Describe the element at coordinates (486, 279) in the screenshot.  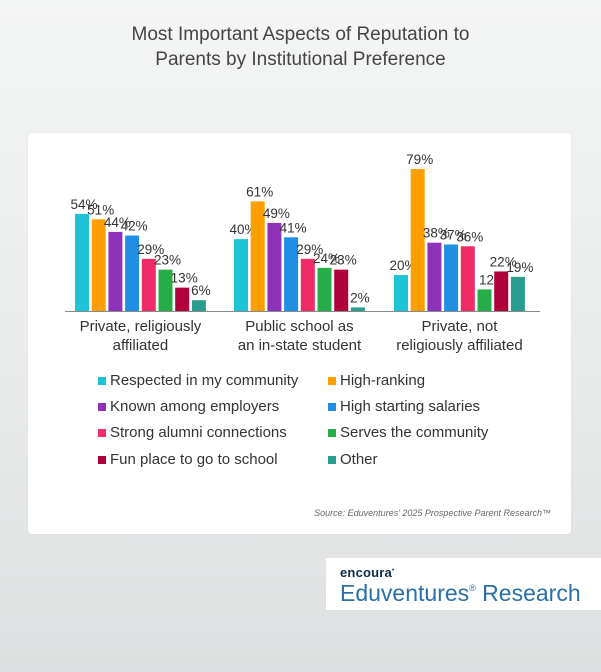
I see `data-label-3-6: 12` at that location.